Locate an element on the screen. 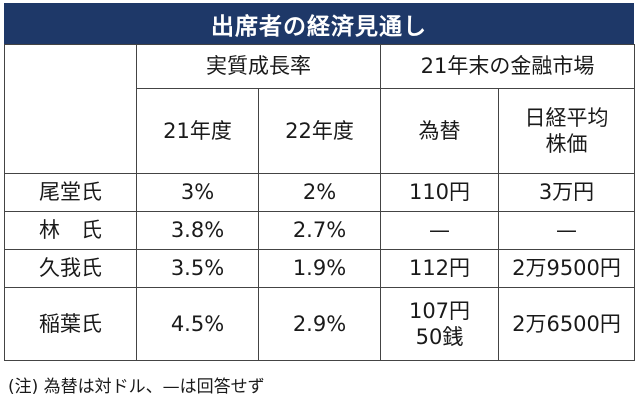 The height and width of the screenshot is (400, 638). cell-nikkei: — is located at coordinates (566, 230).